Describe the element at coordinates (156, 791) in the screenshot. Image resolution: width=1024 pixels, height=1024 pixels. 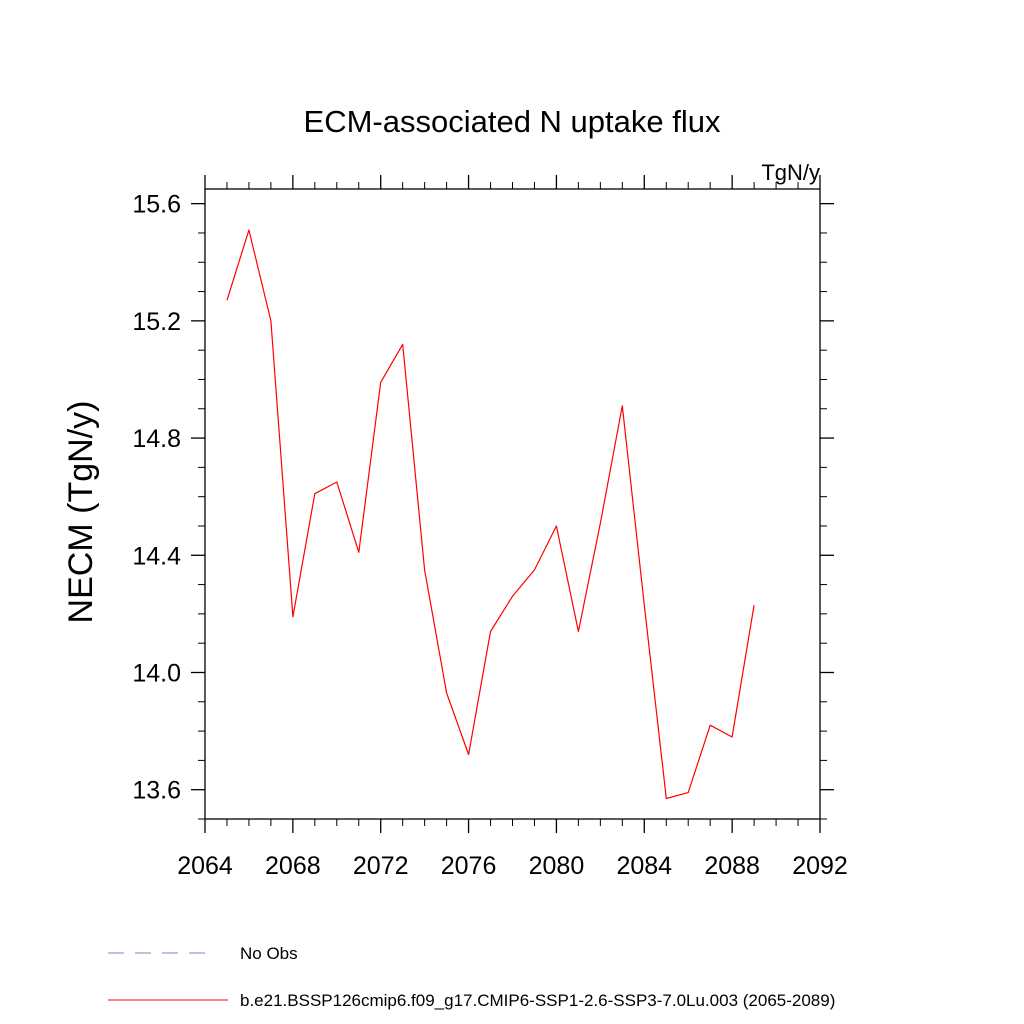
I see `y-tick-label: 13.6` at that location.